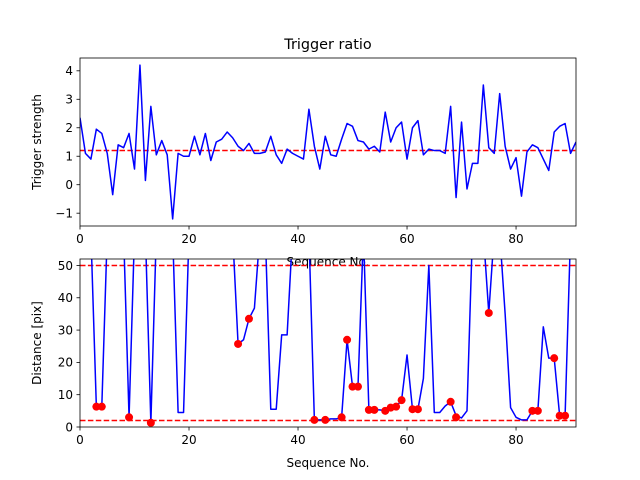 The width and height of the screenshot is (640, 480). I want to click on bottom-x-tick-label: 20, so click(188, 440).